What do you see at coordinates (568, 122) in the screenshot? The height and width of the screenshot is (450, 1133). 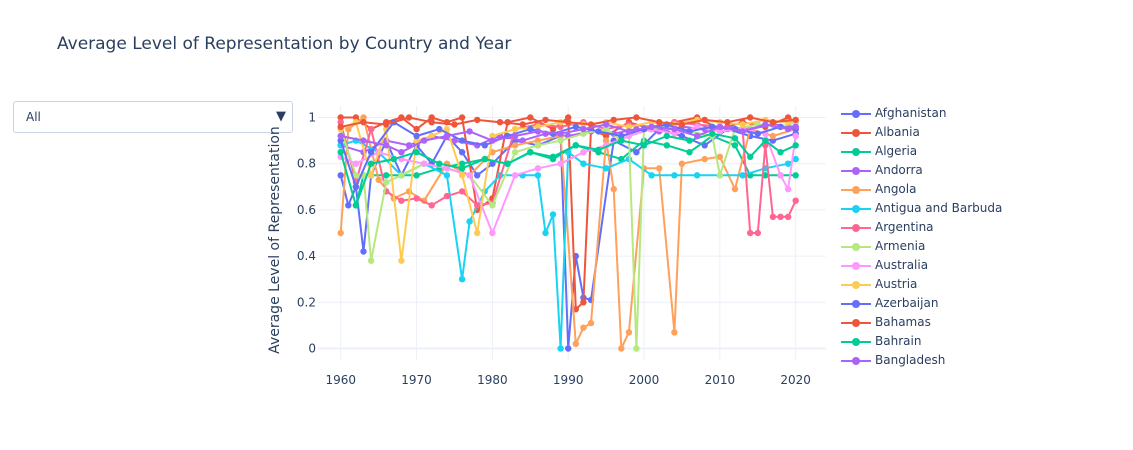 I see `series-bahamas` at bounding box center [568, 122].